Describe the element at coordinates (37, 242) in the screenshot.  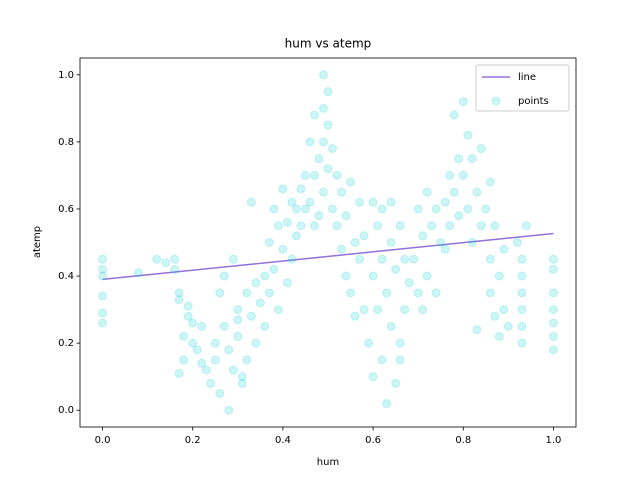
I see `y-axis-label: atemp` at that location.